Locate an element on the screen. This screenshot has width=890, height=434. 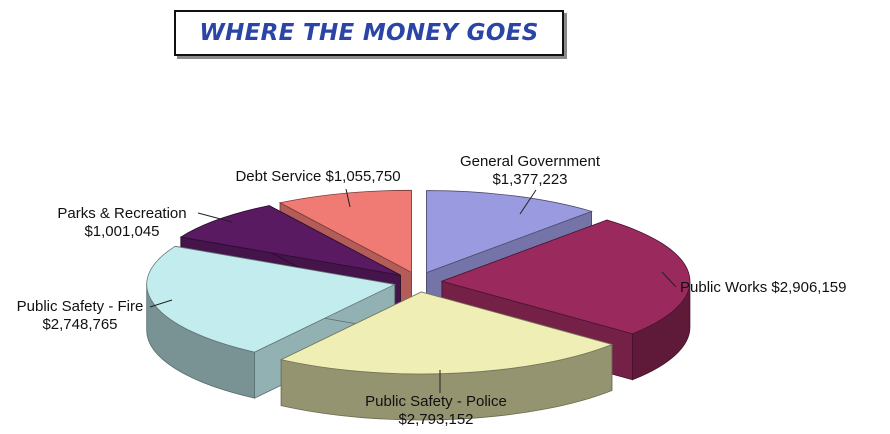
slice-label-parks-recreation: Parks & Recreation$1,001,045 is located at coordinates (145, 222).